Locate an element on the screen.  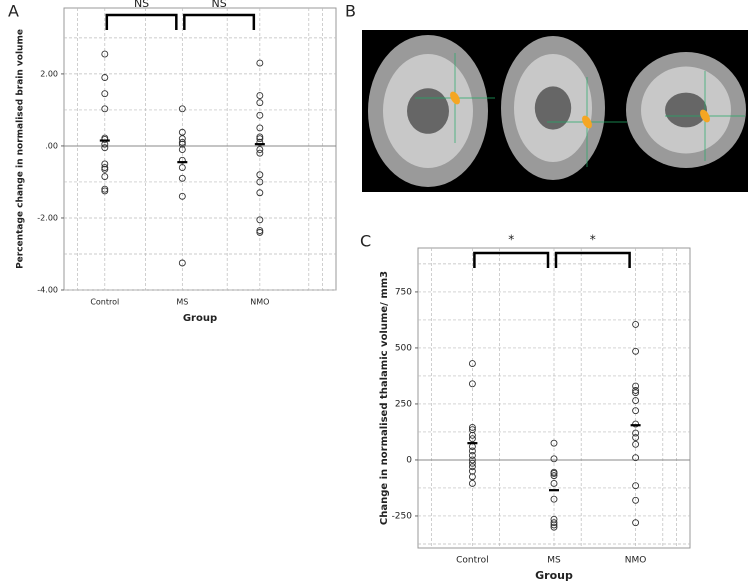
y-tick-label: -2.00 is located at coordinates (47, 217).